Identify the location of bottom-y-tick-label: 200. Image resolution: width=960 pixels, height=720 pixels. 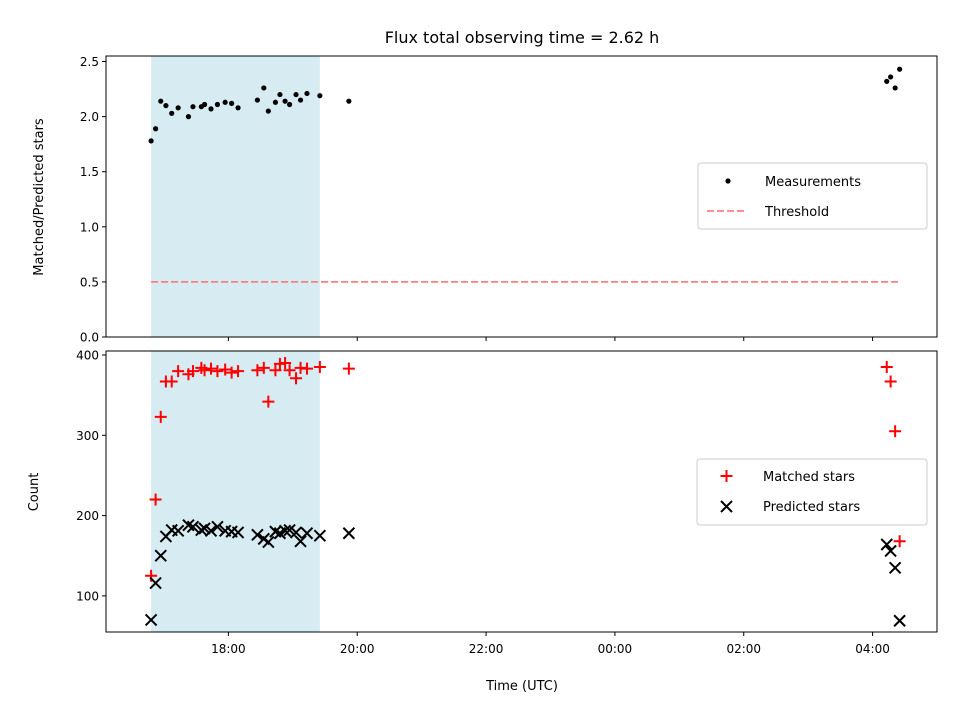
(87, 516).